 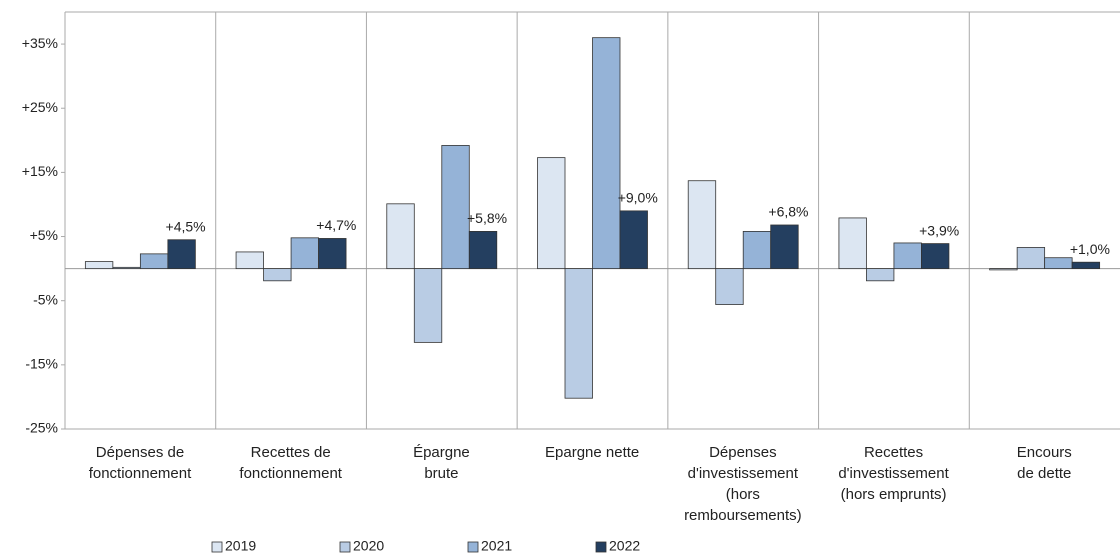 What do you see at coordinates (240, 546) in the screenshot?
I see `legend-label: 2019` at bounding box center [240, 546].